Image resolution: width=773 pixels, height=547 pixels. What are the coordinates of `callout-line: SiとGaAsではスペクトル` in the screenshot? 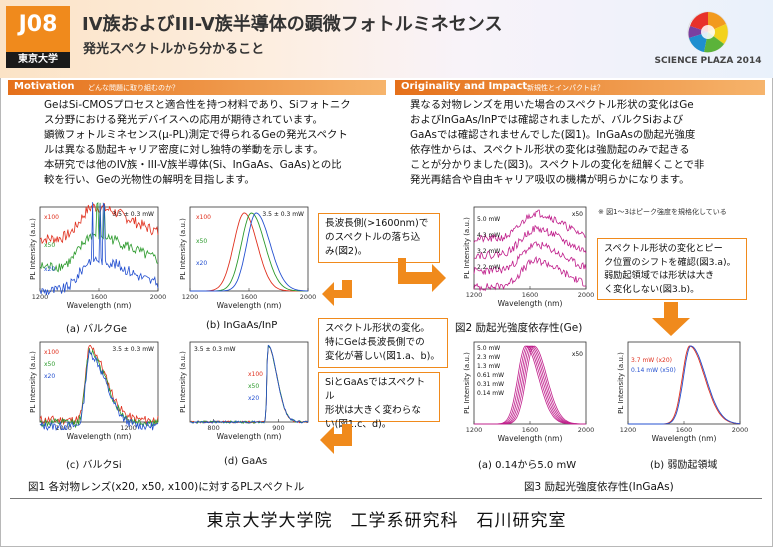 It's located at (375, 389).